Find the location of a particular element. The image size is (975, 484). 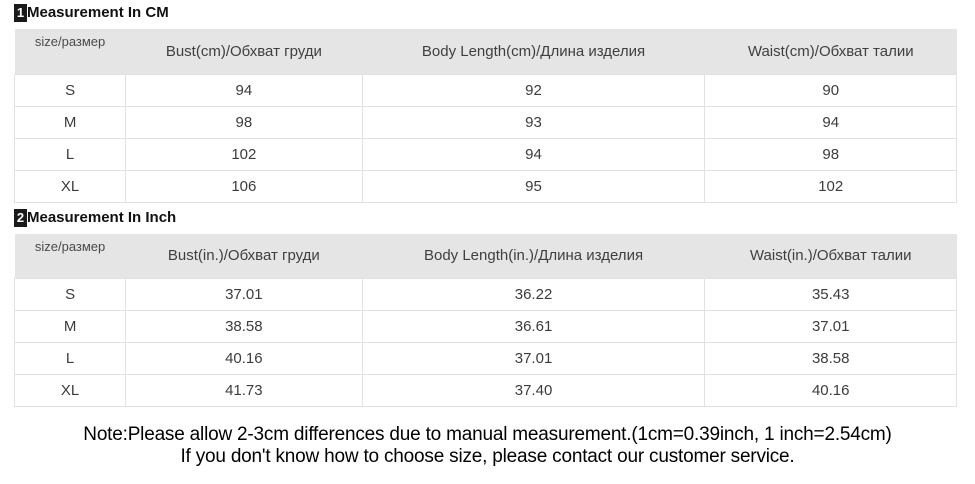

section-title: Measurement In Inch is located at coordinates (102, 217).